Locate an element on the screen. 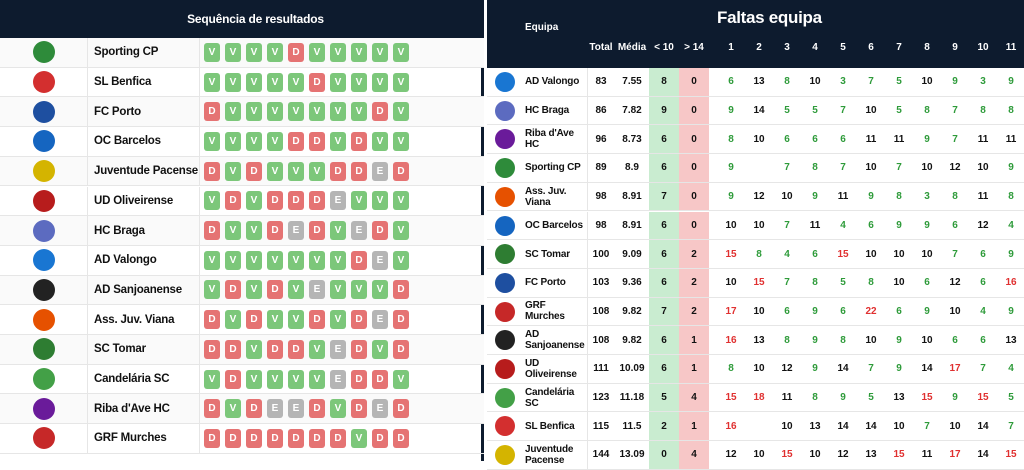 Image resolution: width=1024 pixels, height=470 pixels. column-header: 6 is located at coordinates (871, 47).